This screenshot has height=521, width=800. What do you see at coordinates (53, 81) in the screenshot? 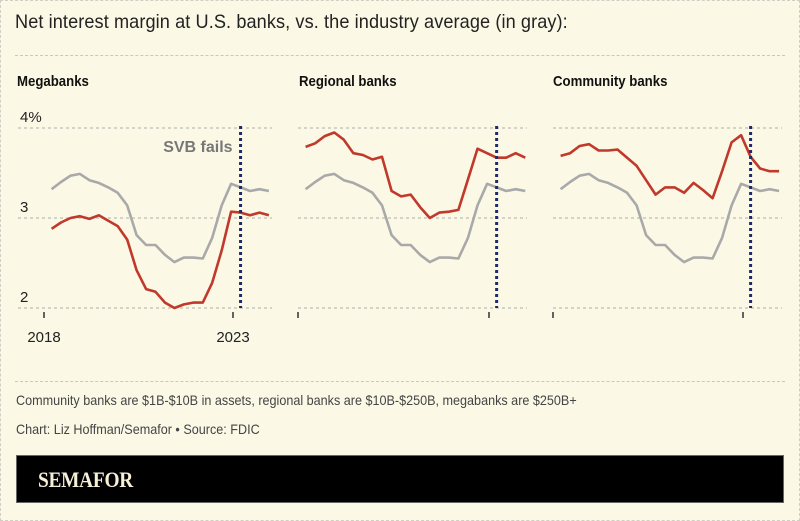
I see `panel-title-megabanks: Megabanks` at bounding box center [53, 81].